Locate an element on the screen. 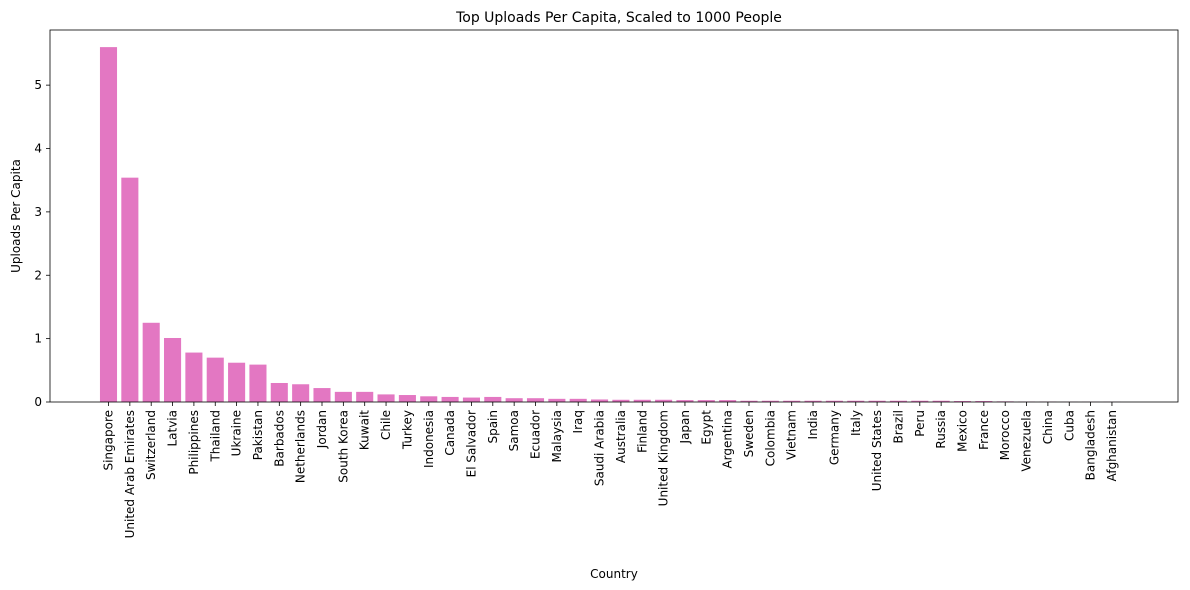  x-tick-label: Kuwait is located at coordinates (365, 430).